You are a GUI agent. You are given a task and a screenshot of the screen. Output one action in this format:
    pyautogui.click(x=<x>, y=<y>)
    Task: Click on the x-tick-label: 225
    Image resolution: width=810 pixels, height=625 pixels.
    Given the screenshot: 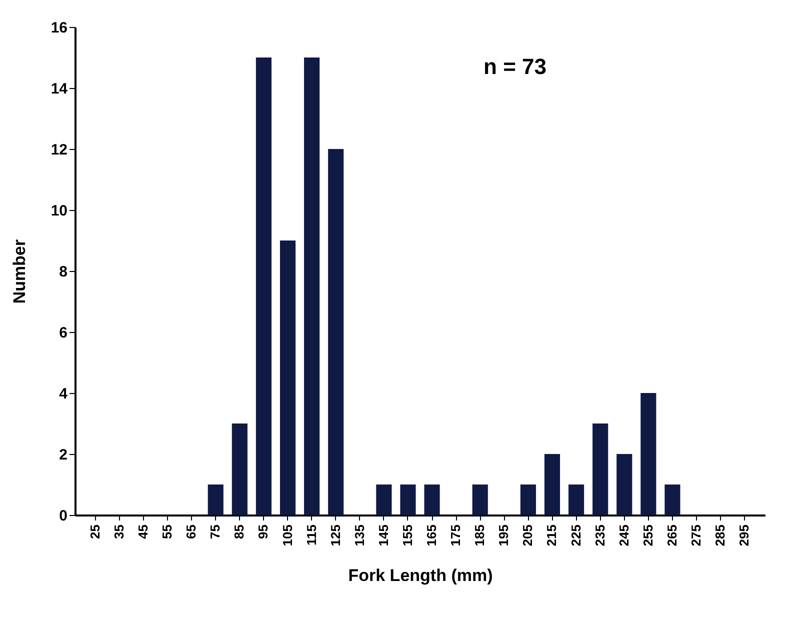 What is the action you would take?
    pyautogui.click(x=576, y=535)
    